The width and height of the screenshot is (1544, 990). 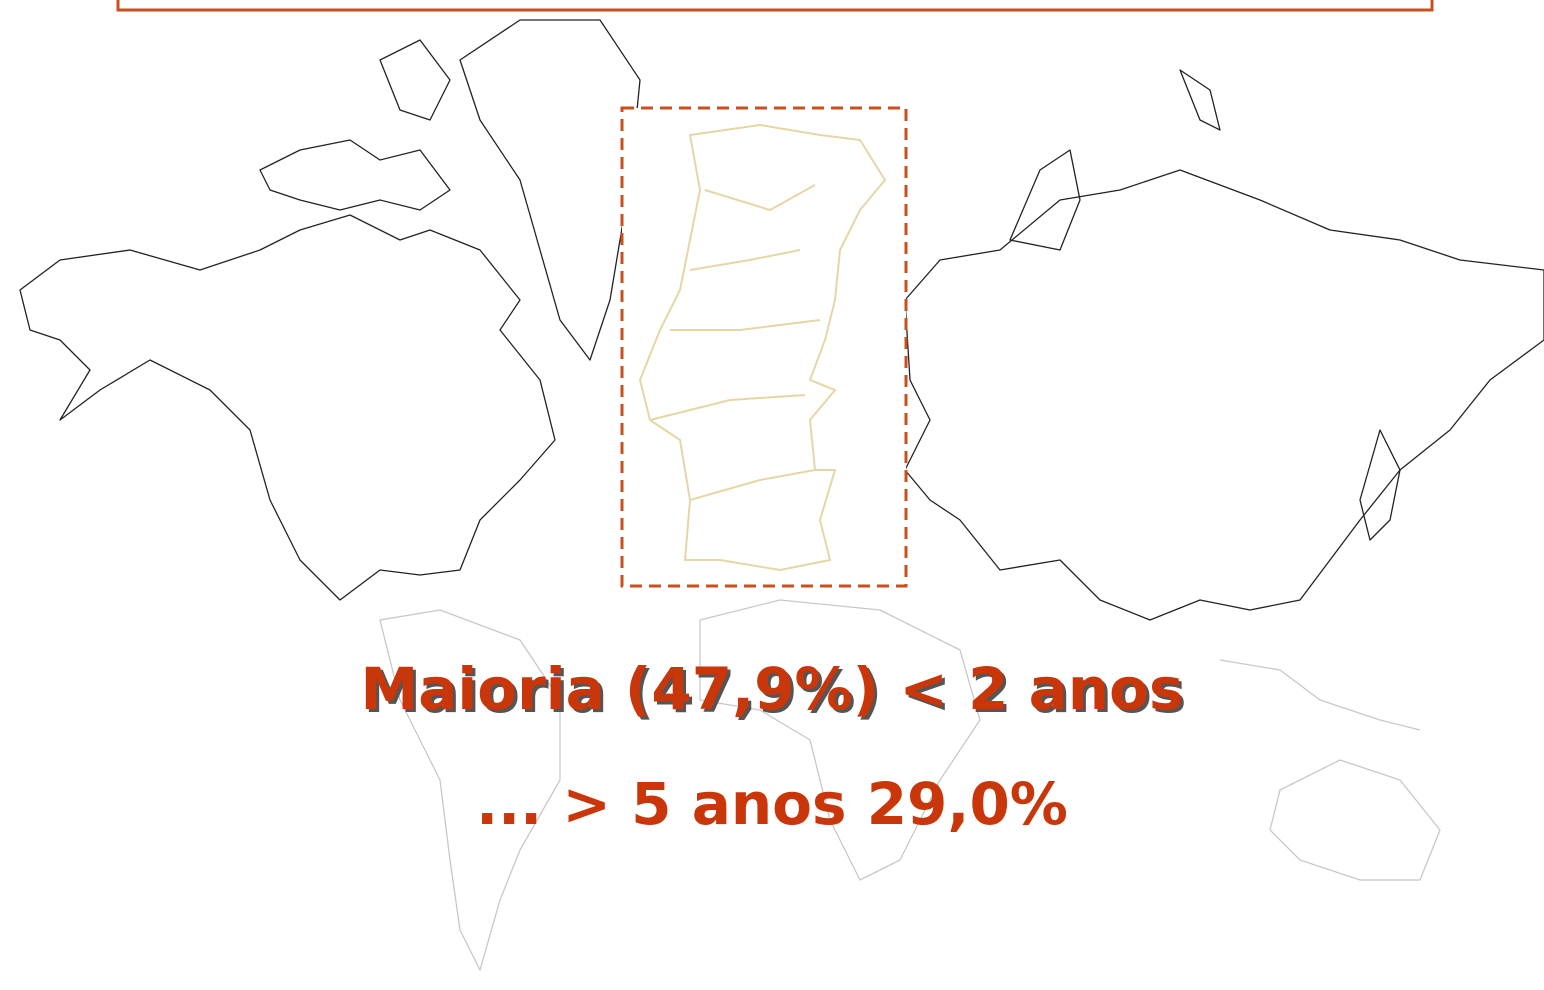 I want to click on north-america, so click(x=287, y=407).